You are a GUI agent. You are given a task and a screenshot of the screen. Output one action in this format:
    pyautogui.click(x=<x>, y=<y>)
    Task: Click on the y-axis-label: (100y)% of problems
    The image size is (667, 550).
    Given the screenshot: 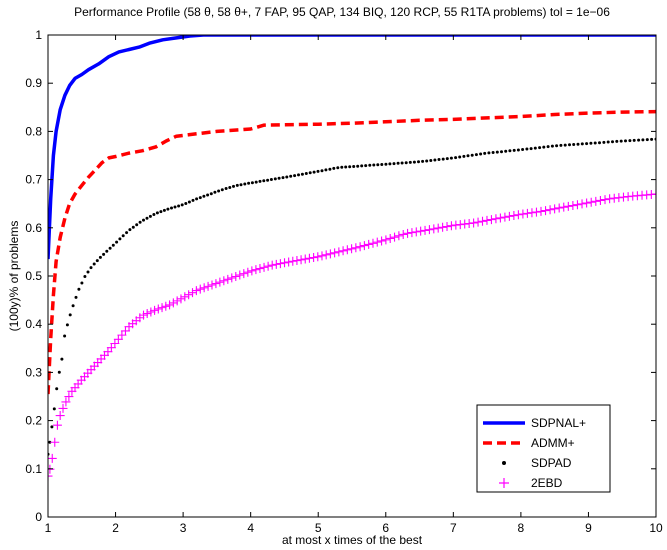 What is the action you would take?
    pyautogui.click(x=14, y=276)
    